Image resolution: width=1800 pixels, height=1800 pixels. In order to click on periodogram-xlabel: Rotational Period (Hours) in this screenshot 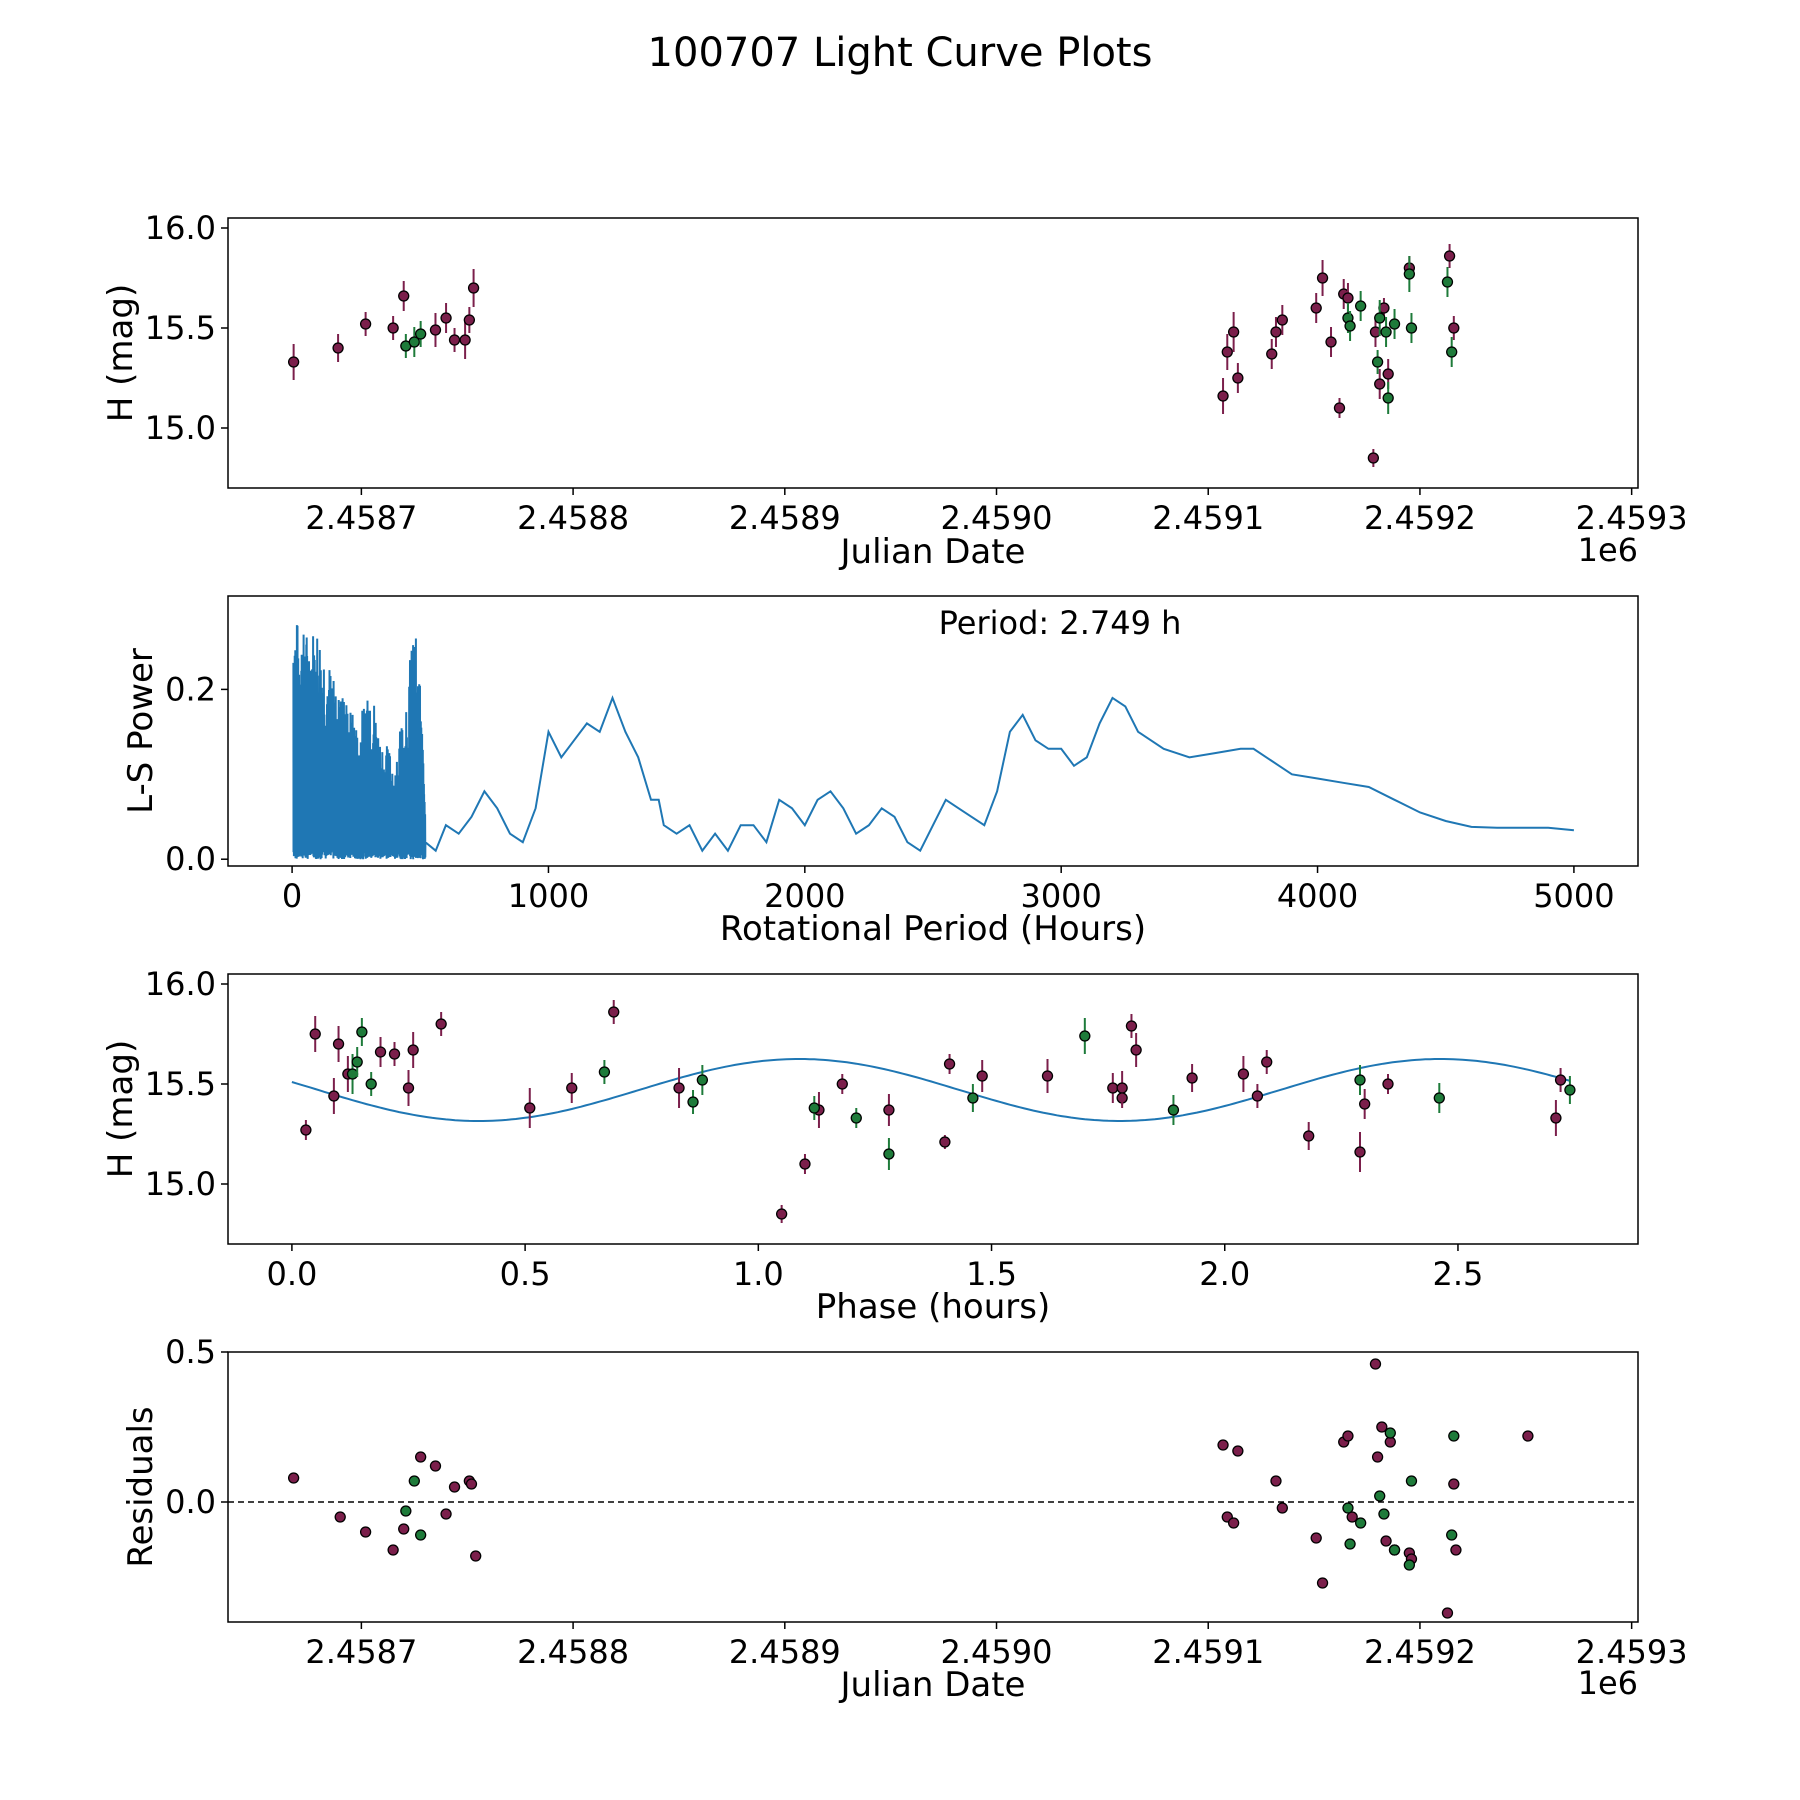, I will do `click(933, 929)`.